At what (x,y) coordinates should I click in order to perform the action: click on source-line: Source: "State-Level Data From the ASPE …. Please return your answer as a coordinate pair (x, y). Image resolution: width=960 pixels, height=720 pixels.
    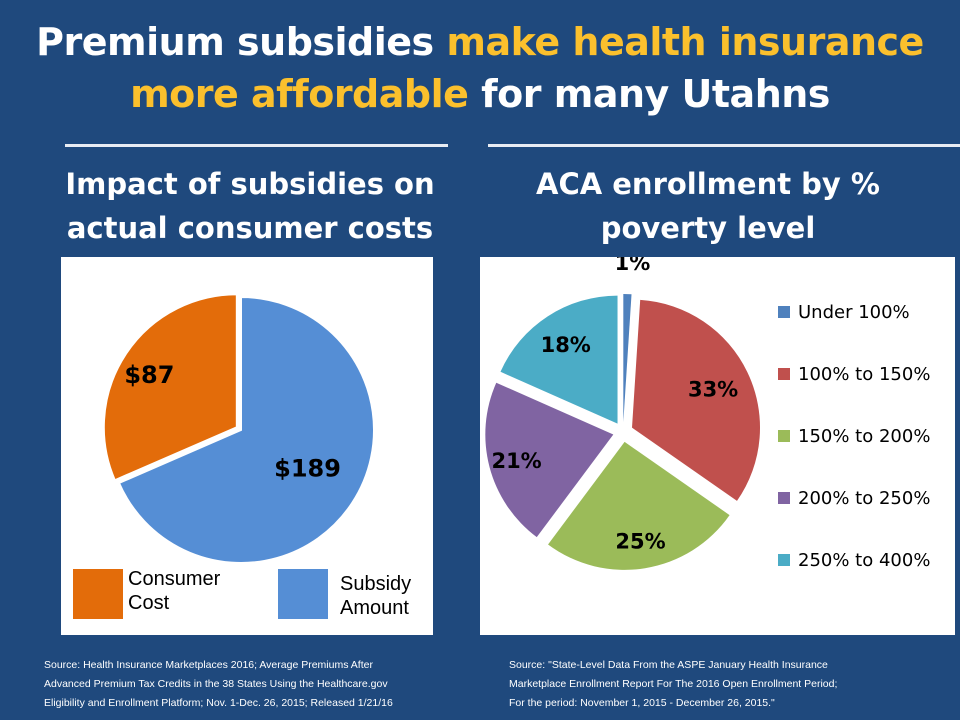
    Looking at the image, I should click on (668, 665).